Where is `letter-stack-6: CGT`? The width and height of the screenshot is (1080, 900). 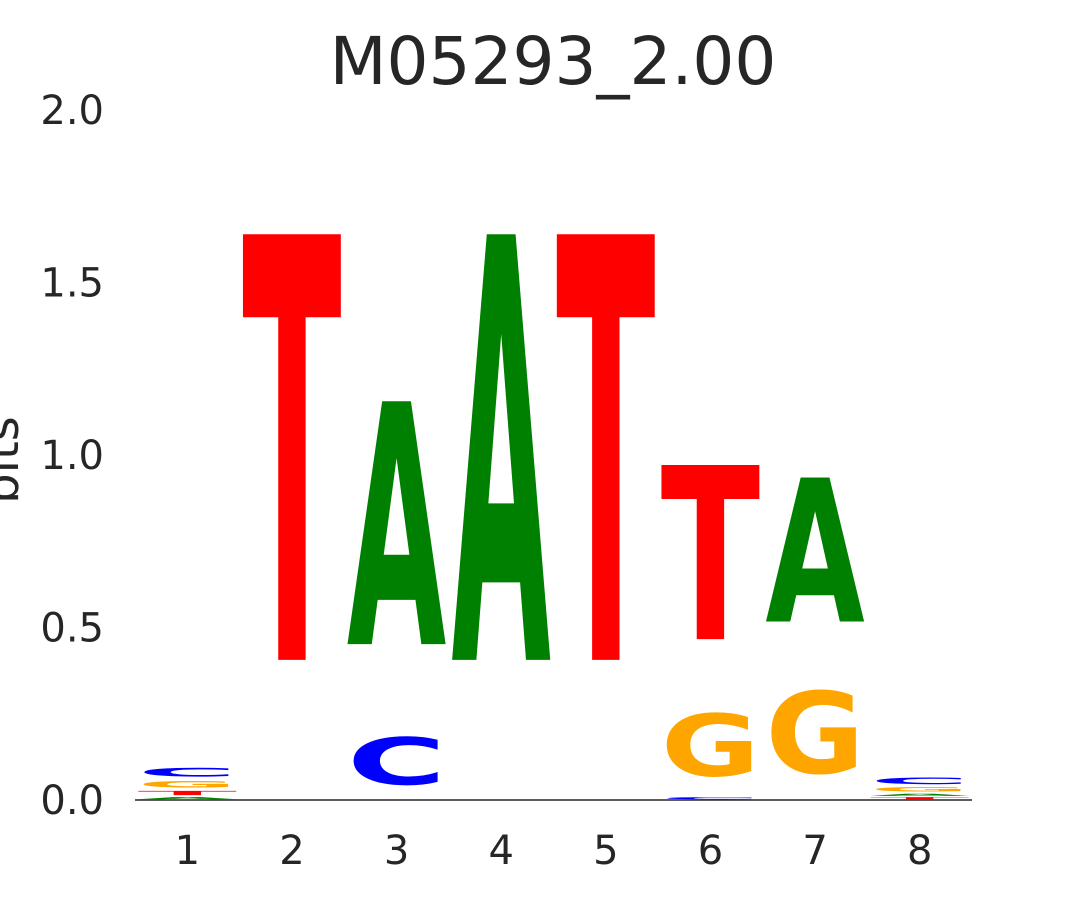
letter-stack-6: CGT is located at coordinates (710, 608).